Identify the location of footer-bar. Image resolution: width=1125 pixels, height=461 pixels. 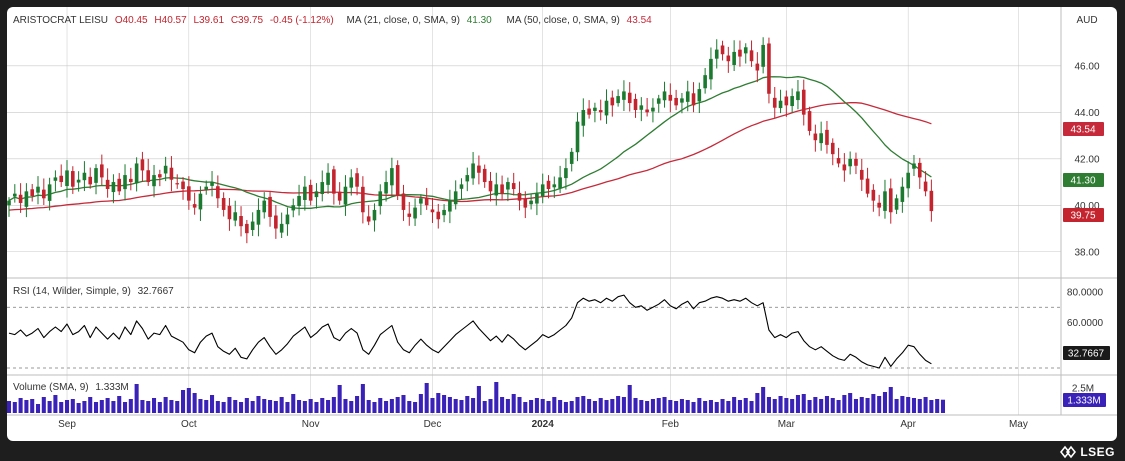
(562, 451).